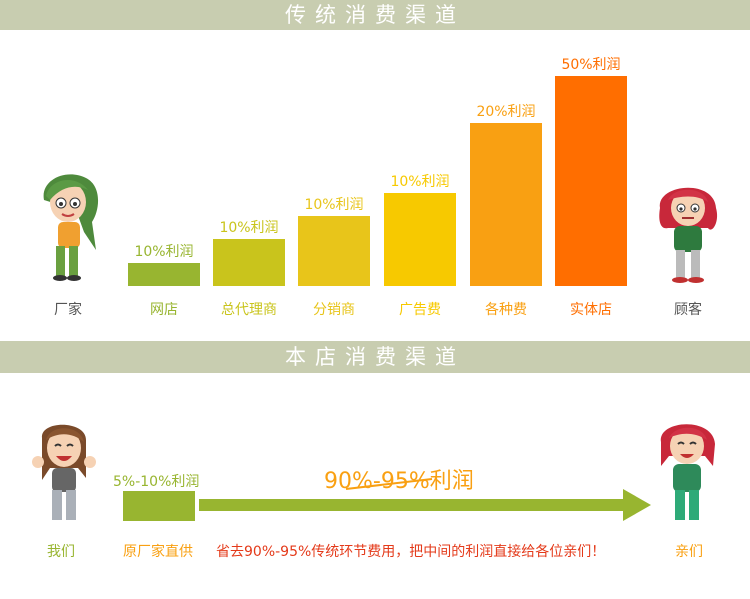 The image size is (750, 599). What do you see at coordinates (164, 252) in the screenshot?
I see `bar-data-label-1: 10%利润` at bounding box center [164, 252].